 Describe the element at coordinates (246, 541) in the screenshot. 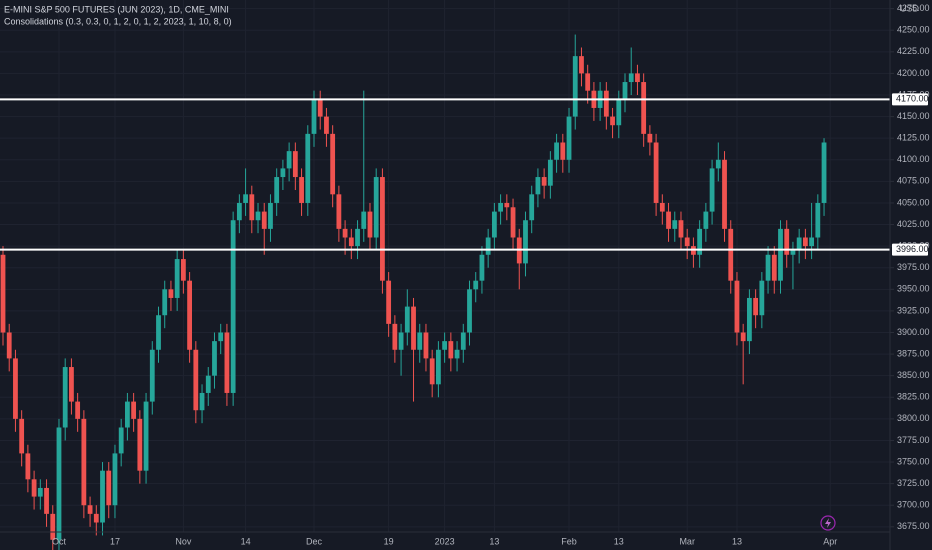

I see `x-tick-label: 14` at that location.